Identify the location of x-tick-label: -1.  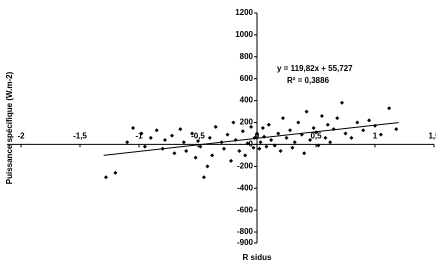
(139, 136).